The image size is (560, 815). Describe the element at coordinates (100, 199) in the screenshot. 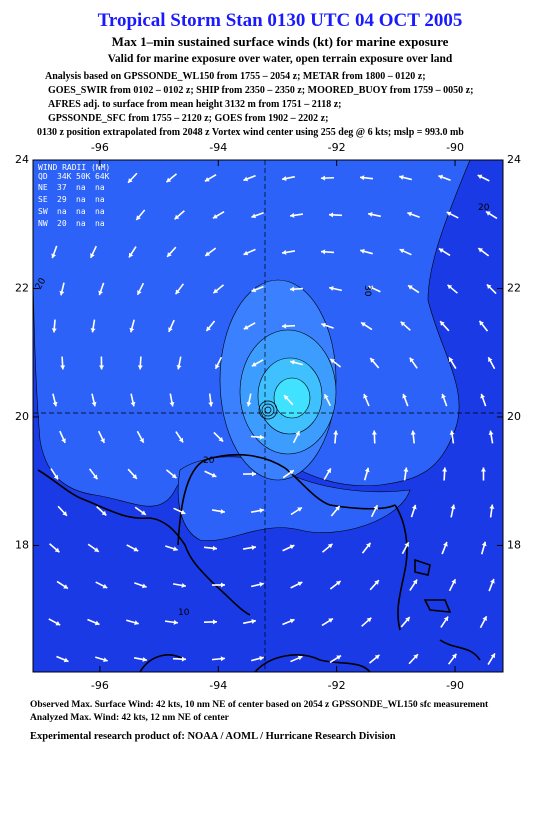

I see `radii-cell: na` at that location.